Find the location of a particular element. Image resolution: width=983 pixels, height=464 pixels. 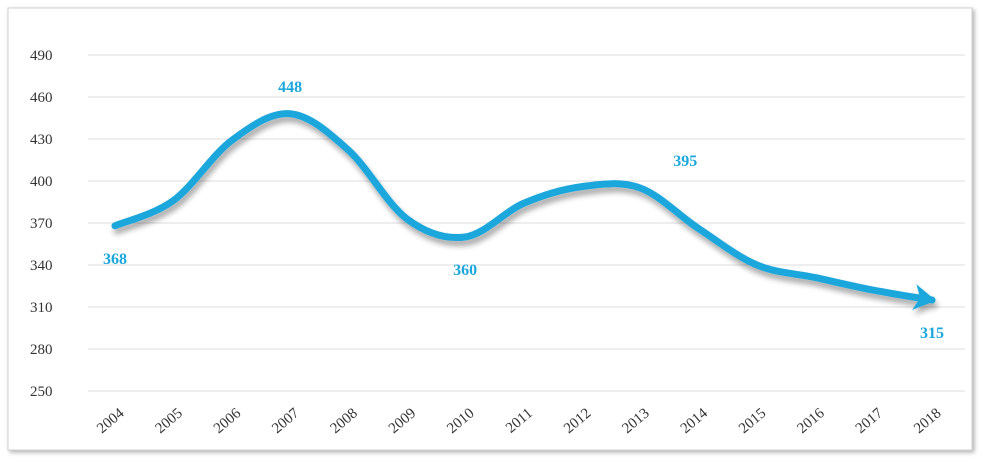

y-tick-label: 310 is located at coordinates (41, 308).